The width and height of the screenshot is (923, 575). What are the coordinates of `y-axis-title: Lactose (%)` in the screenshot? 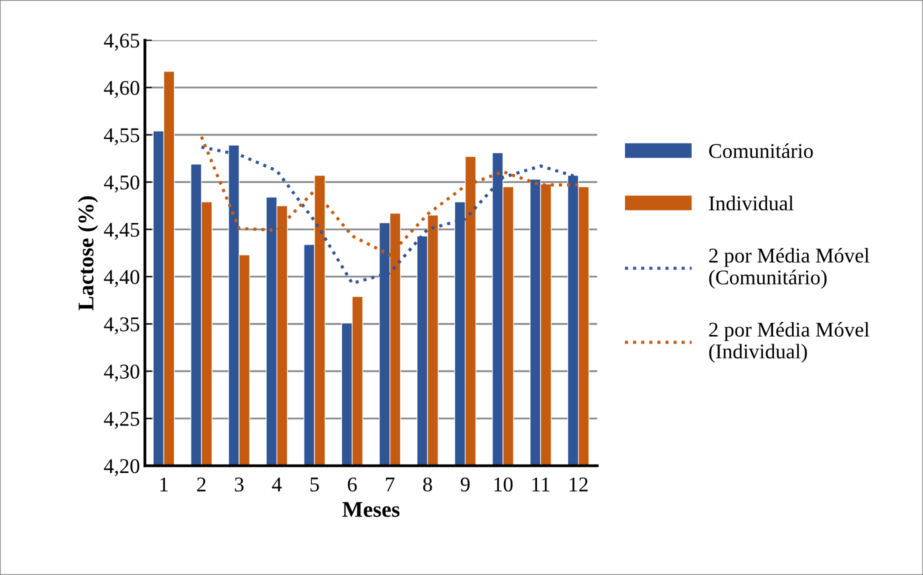 It's located at (88, 253).